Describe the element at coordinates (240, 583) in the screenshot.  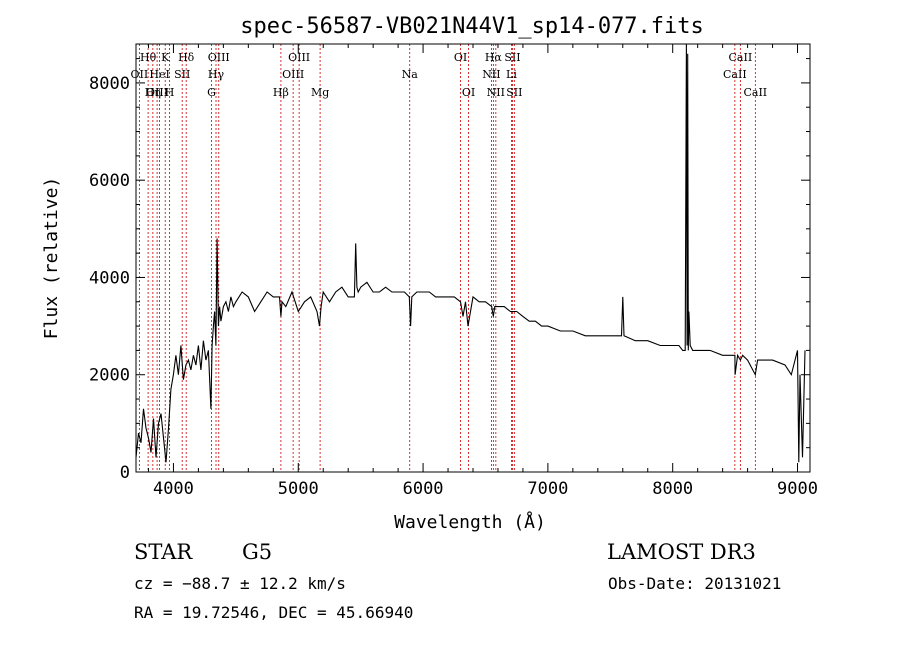
I see `redshift-cz: cz = −88.7 ± 12.2 km/s` at that location.